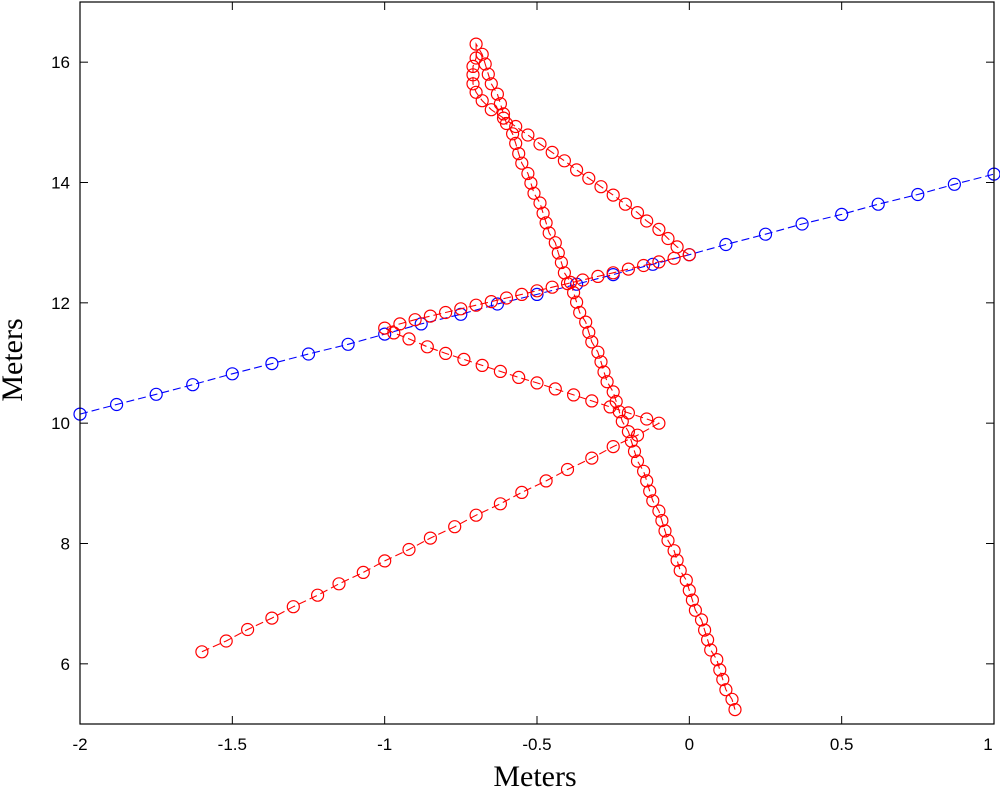  What do you see at coordinates (60, 62) in the screenshot?
I see `y-tick-label: 16` at bounding box center [60, 62].